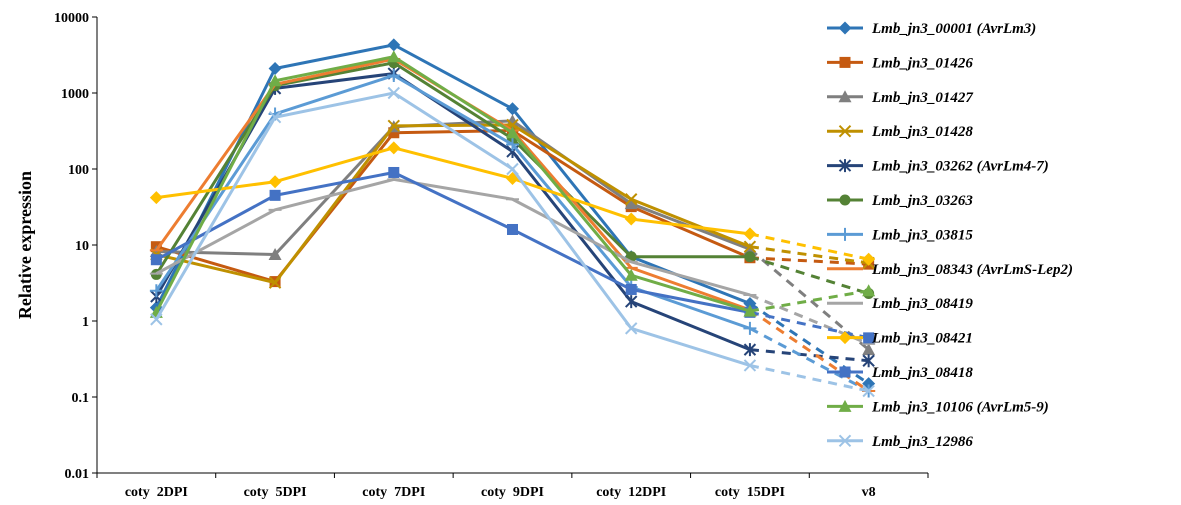  I want to click on legend-entry: Lmb_jn3_12986, so click(900, 442).